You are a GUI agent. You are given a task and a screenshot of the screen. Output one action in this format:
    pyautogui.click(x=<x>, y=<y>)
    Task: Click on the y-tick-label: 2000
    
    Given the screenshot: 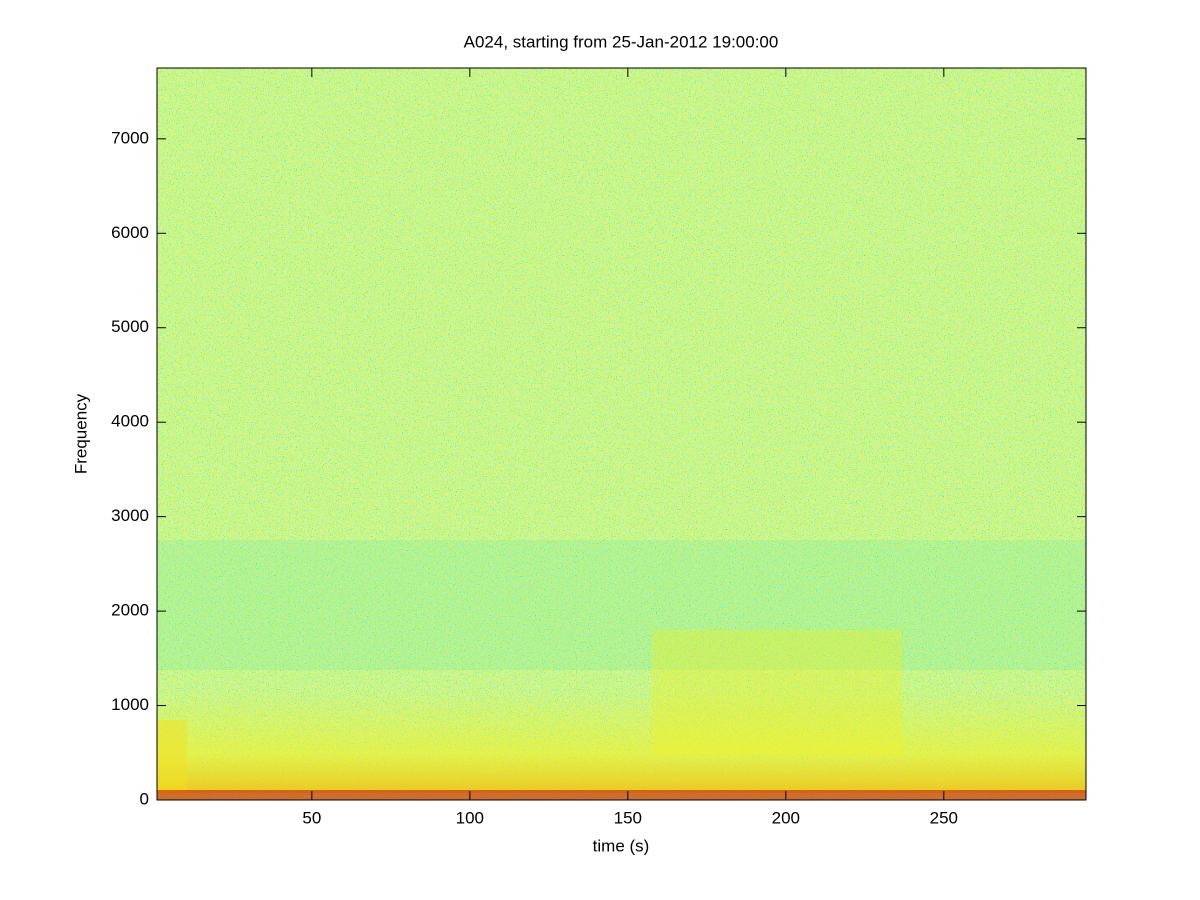 What is the action you would take?
    pyautogui.click(x=130, y=610)
    